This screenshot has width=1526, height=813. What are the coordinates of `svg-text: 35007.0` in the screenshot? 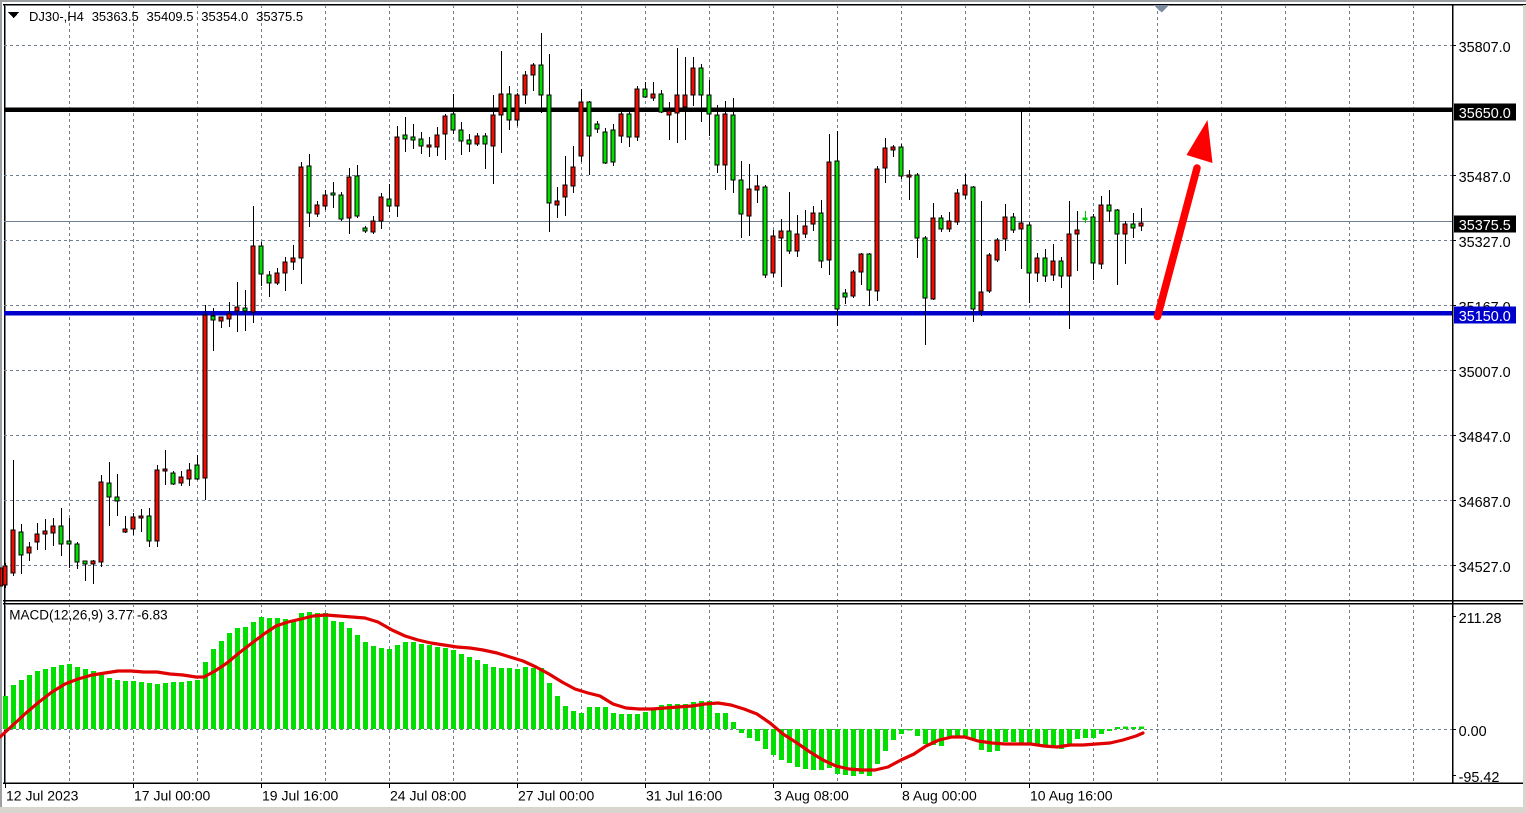 It's located at (1485, 373).